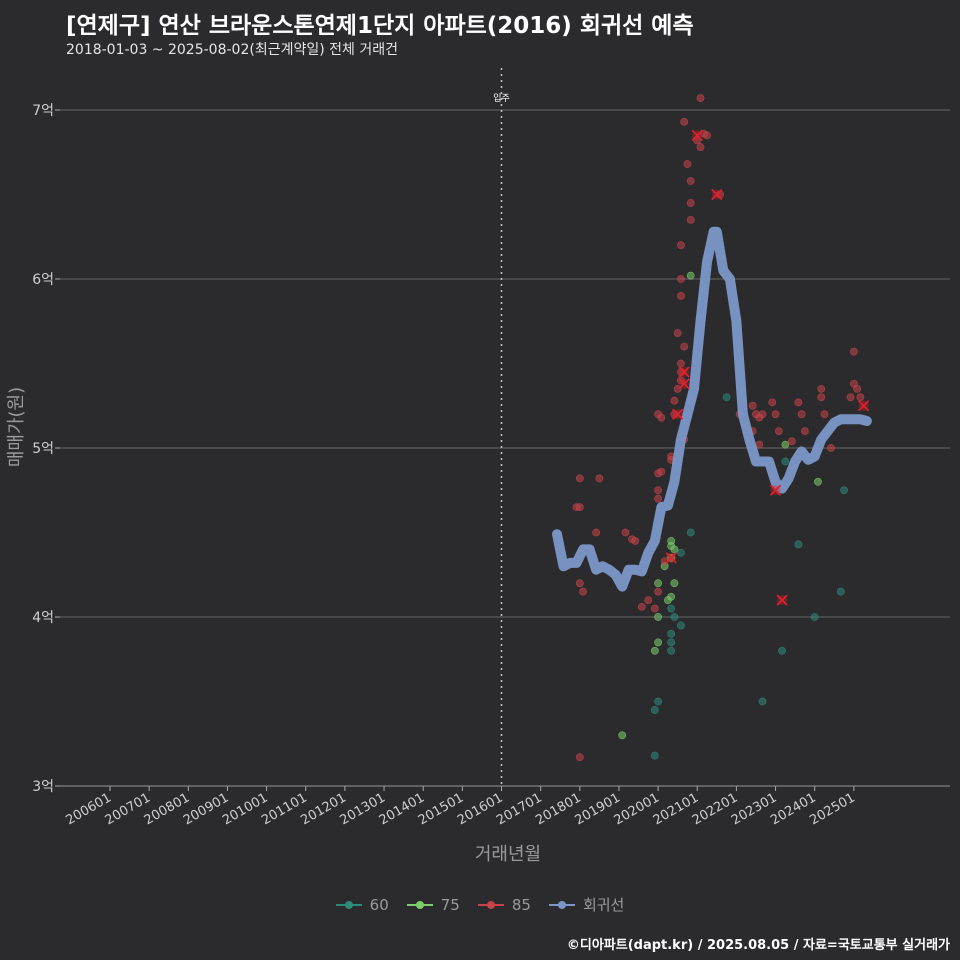 This screenshot has height=960, width=960. What do you see at coordinates (43, 618) in the screenshot?
I see `y-tick-label: 4억` at bounding box center [43, 618].